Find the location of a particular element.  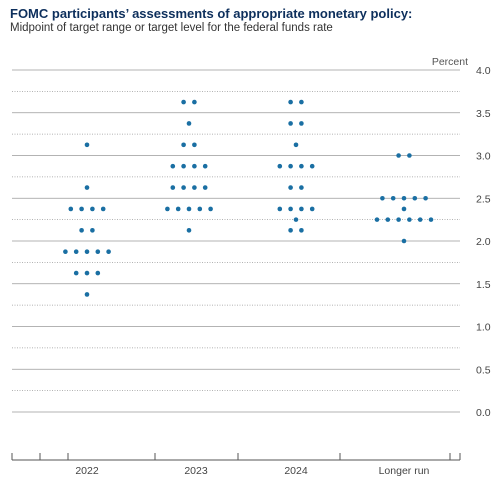

x-category-label: 2023 is located at coordinates (196, 471).